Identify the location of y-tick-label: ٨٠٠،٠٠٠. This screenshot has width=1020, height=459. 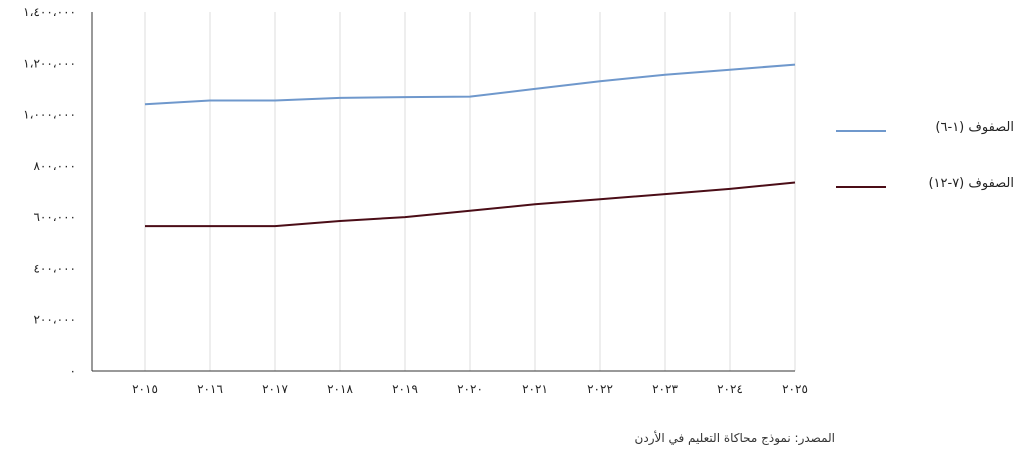
(54, 166).